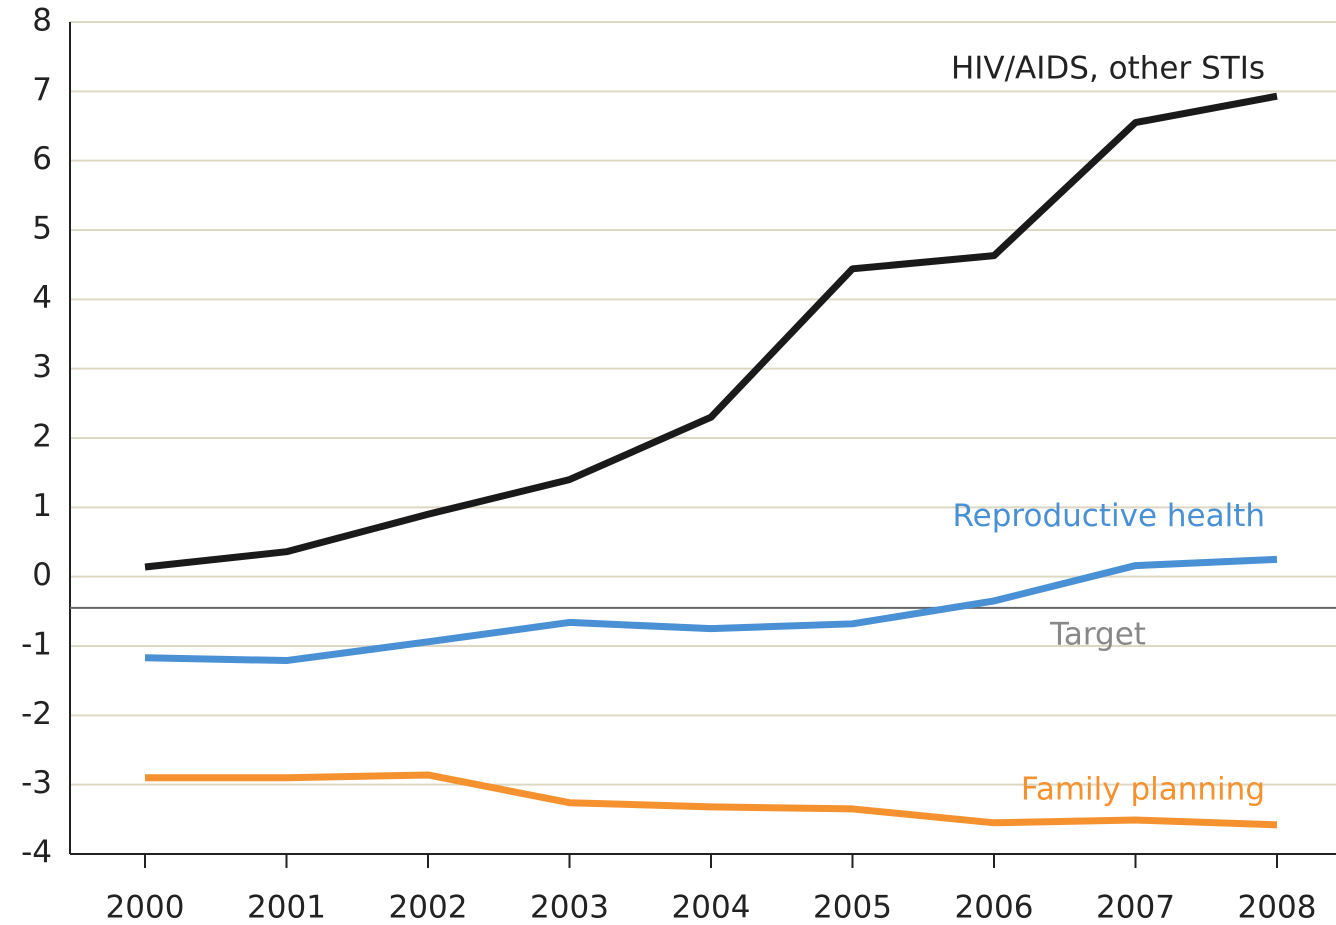  Describe the element at coordinates (42, 437) in the screenshot. I see `y-tick-label: 2` at that location.